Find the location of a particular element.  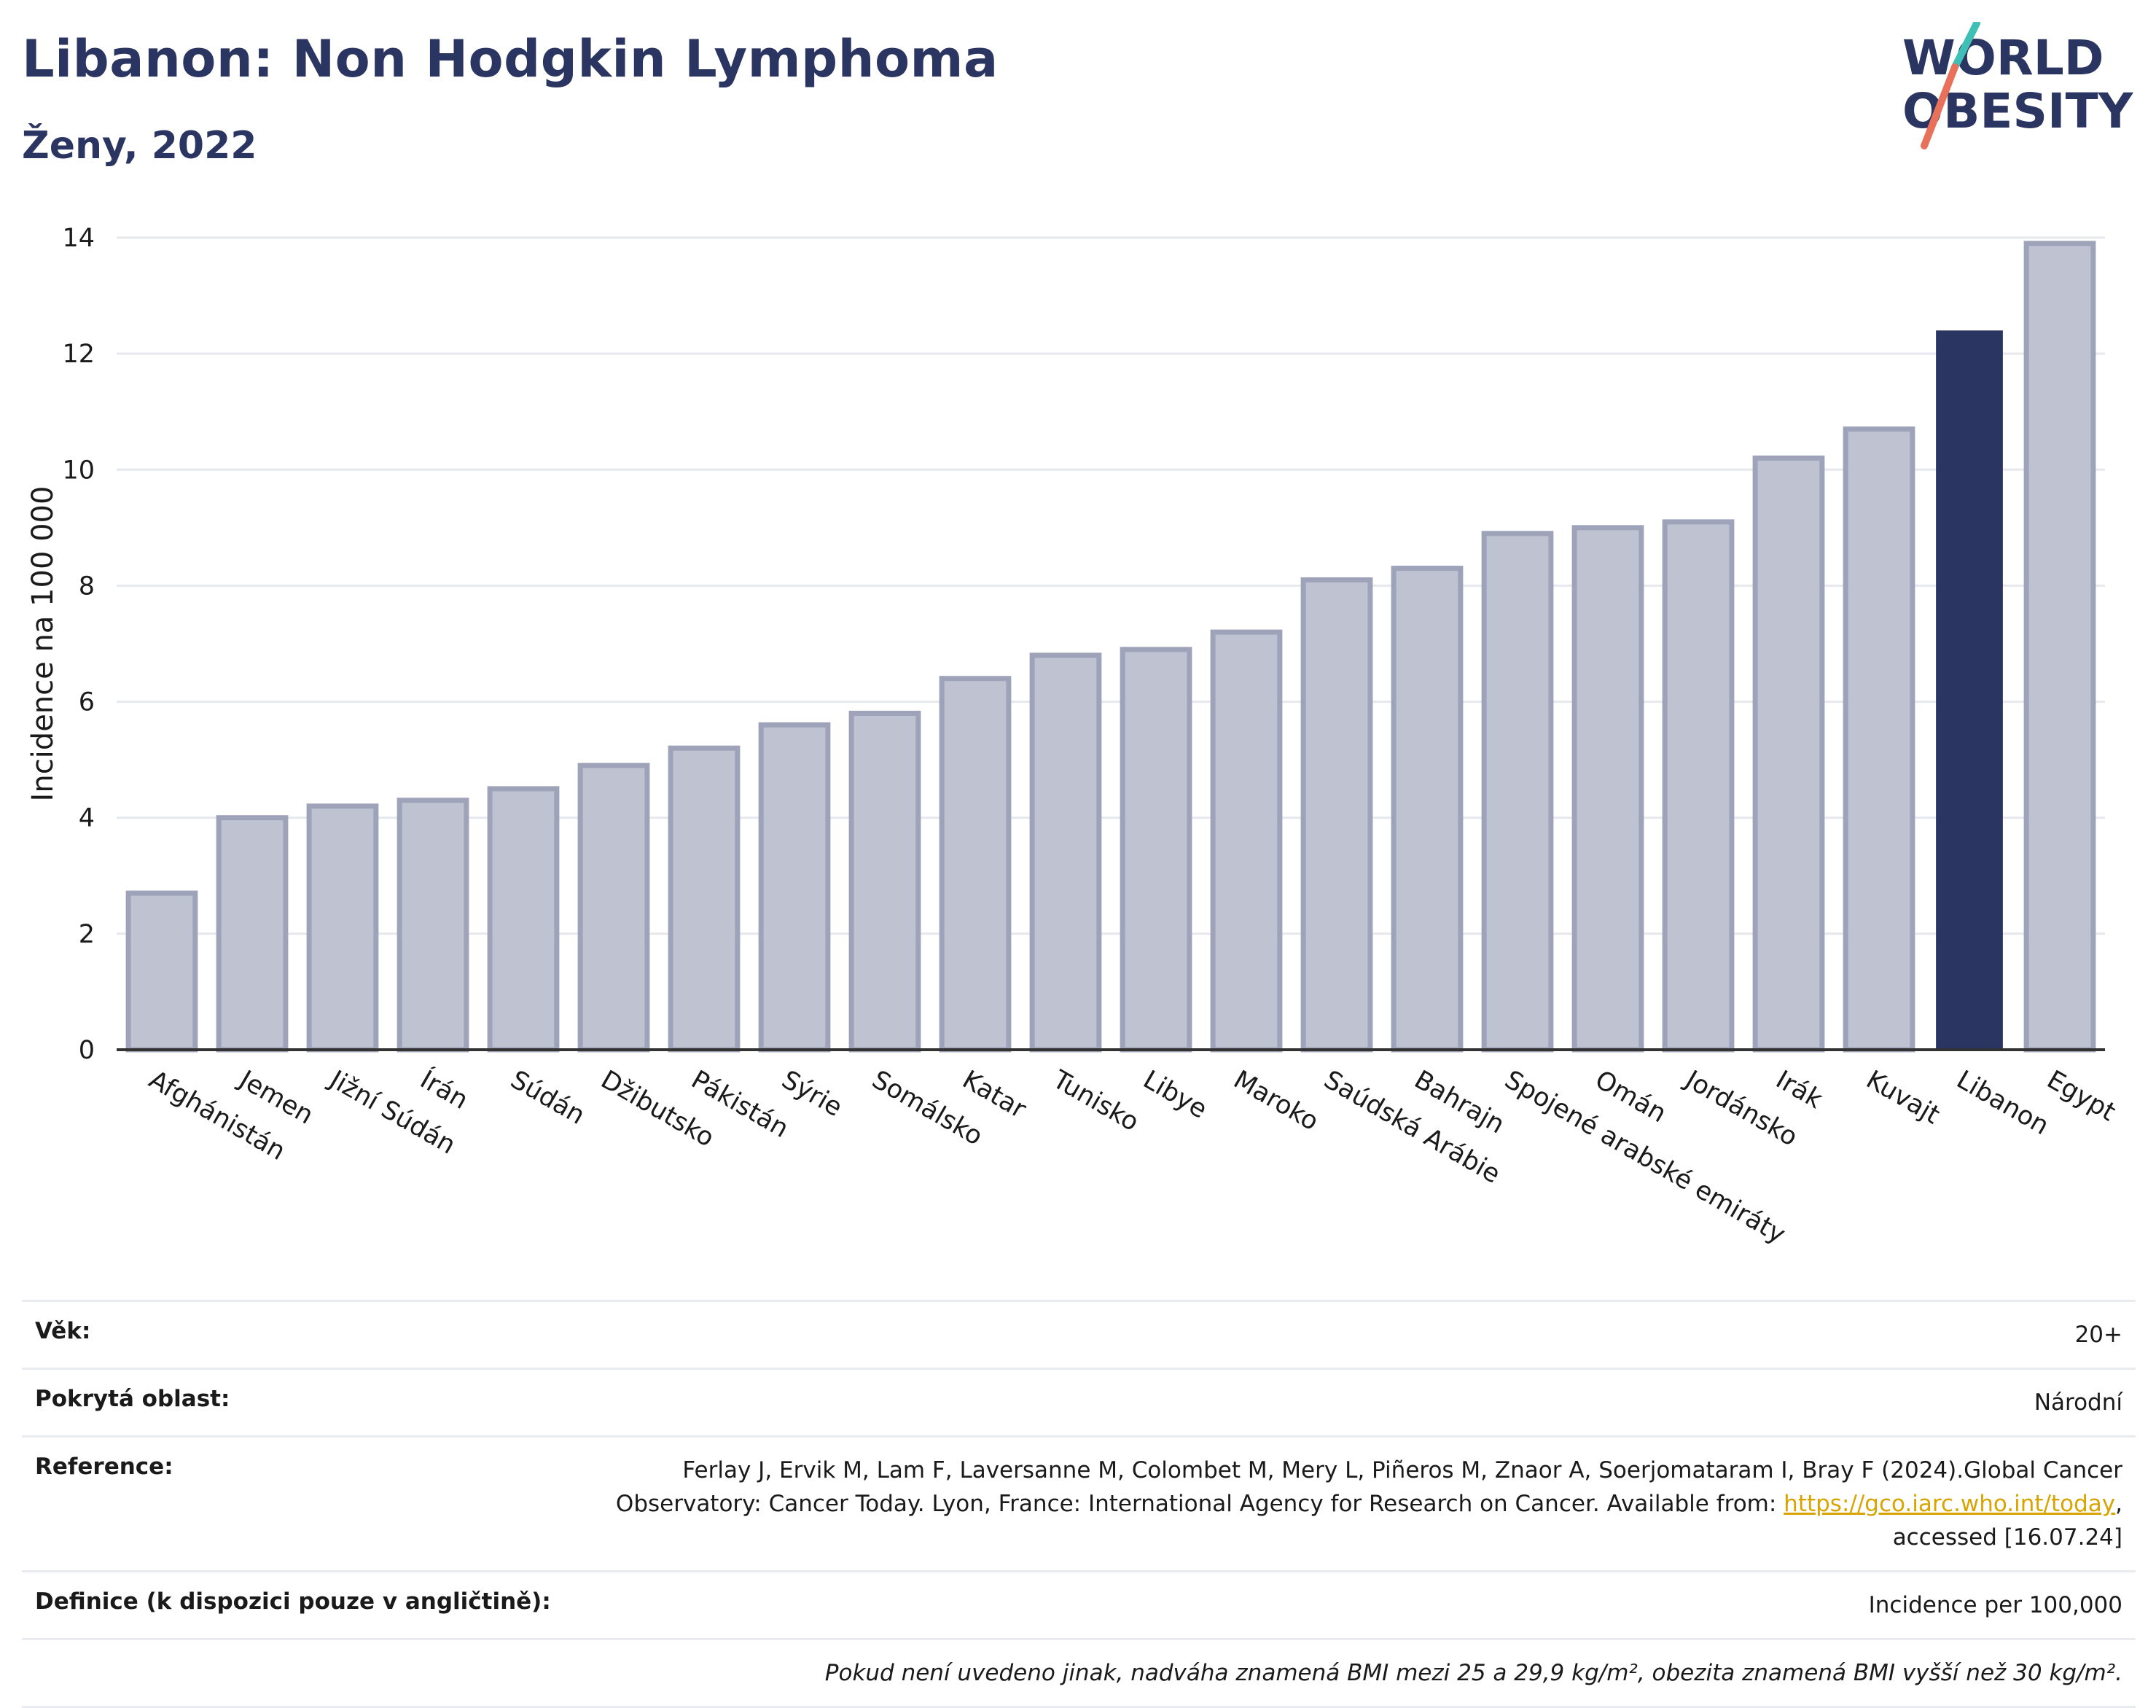

age-label: Věk: is located at coordinates (63, 1331).